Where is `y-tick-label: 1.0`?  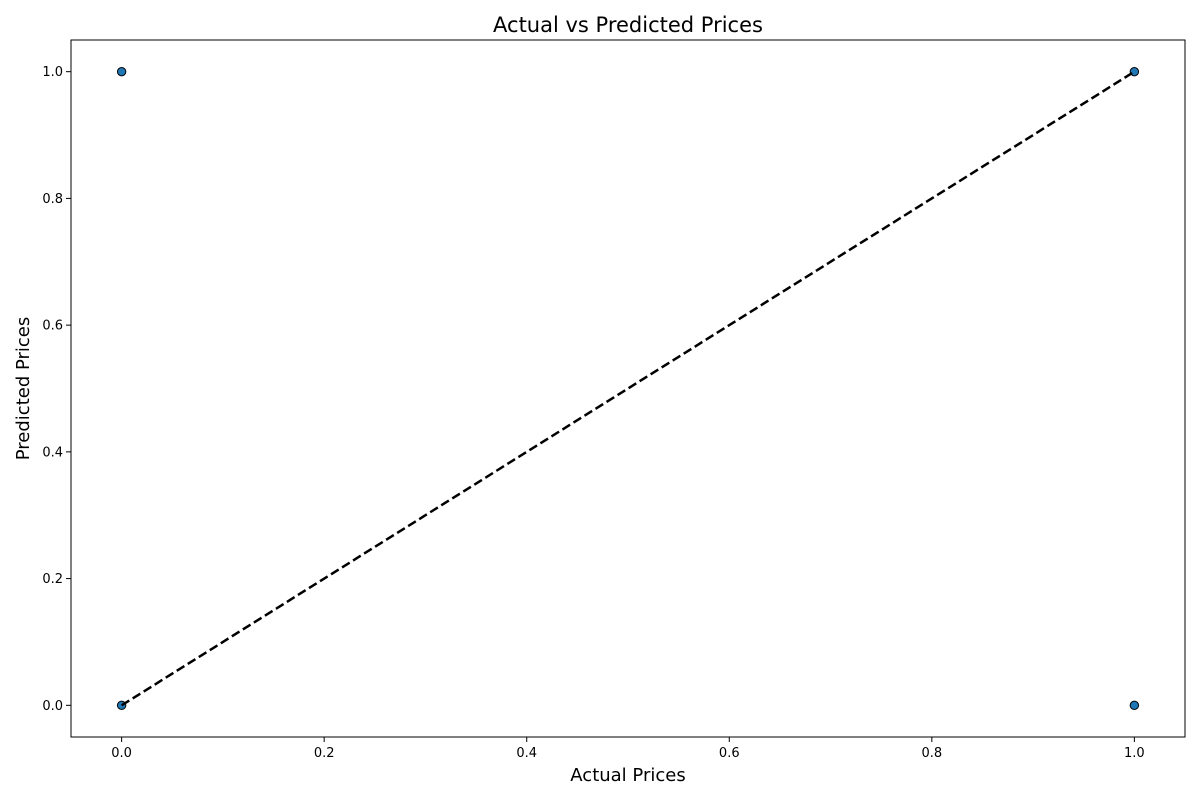 y-tick-label: 1.0 is located at coordinates (52, 72).